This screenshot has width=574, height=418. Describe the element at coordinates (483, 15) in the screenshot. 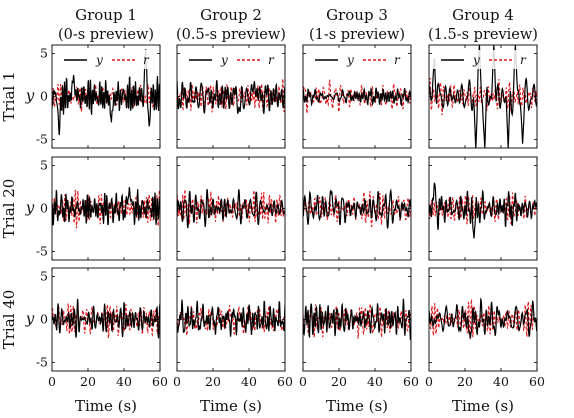

I see `column-title: Group 4` at that location.